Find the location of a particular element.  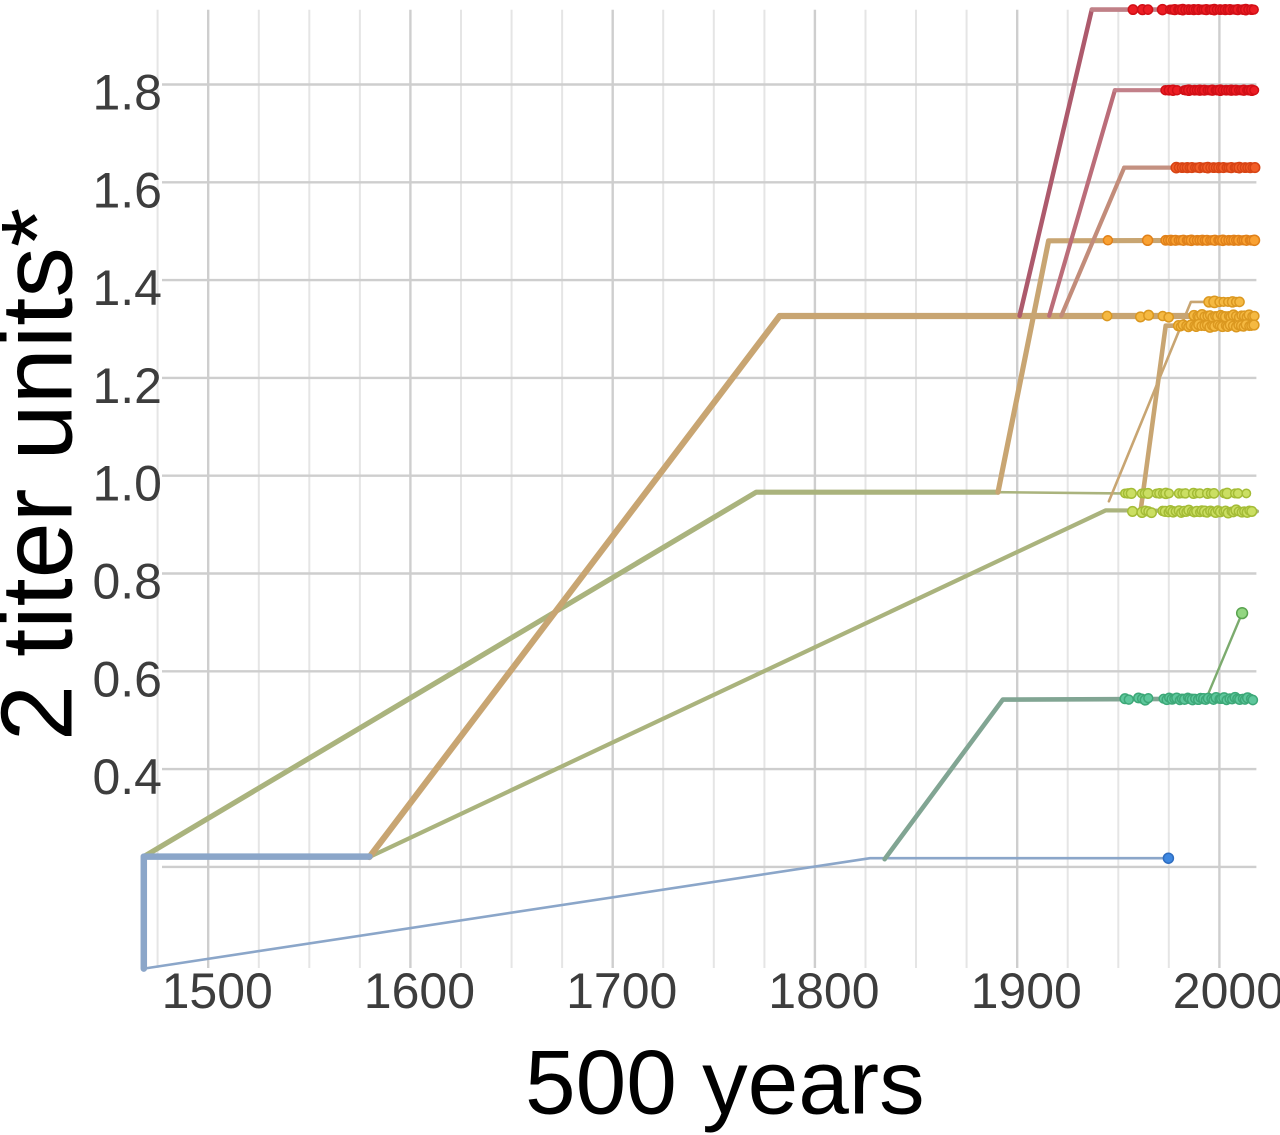

svg-text: 1800 is located at coordinates (823, 991).